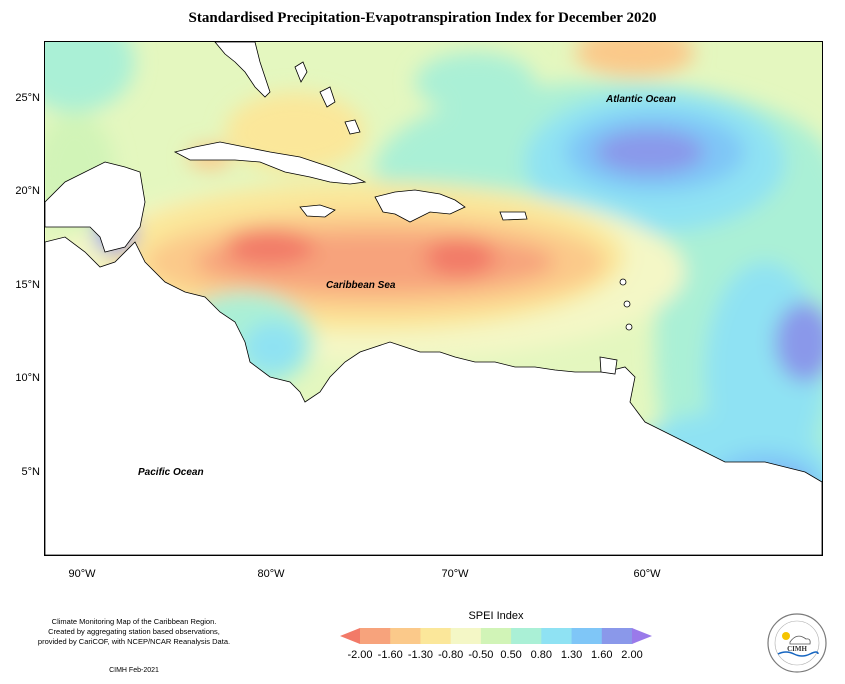 This screenshot has height=684, width=845. What do you see at coordinates (511, 655) in the screenshot?
I see `legend-tick-label: 0.50` at bounding box center [511, 655].